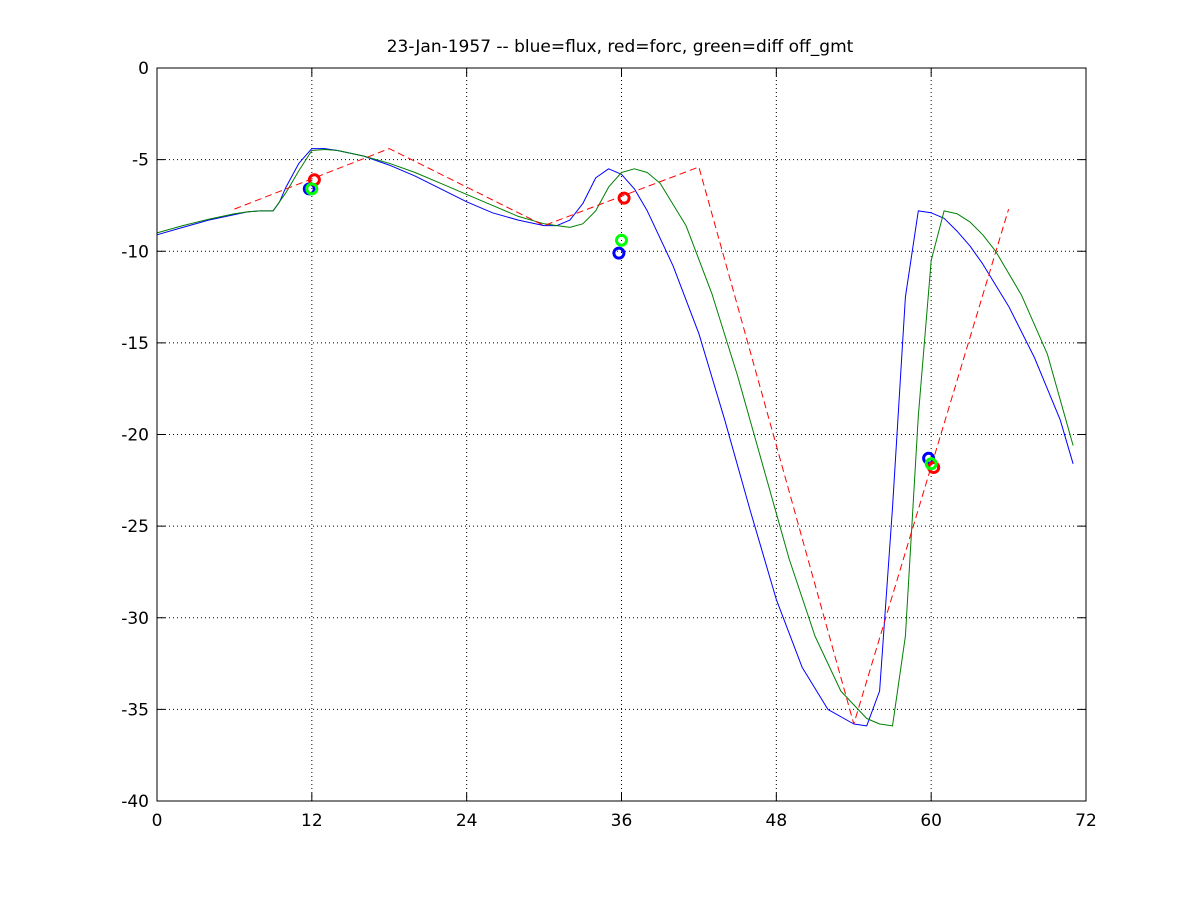 This screenshot has height=900, width=1200. I want to click on y-tick-label: -40, so click(135, 802).